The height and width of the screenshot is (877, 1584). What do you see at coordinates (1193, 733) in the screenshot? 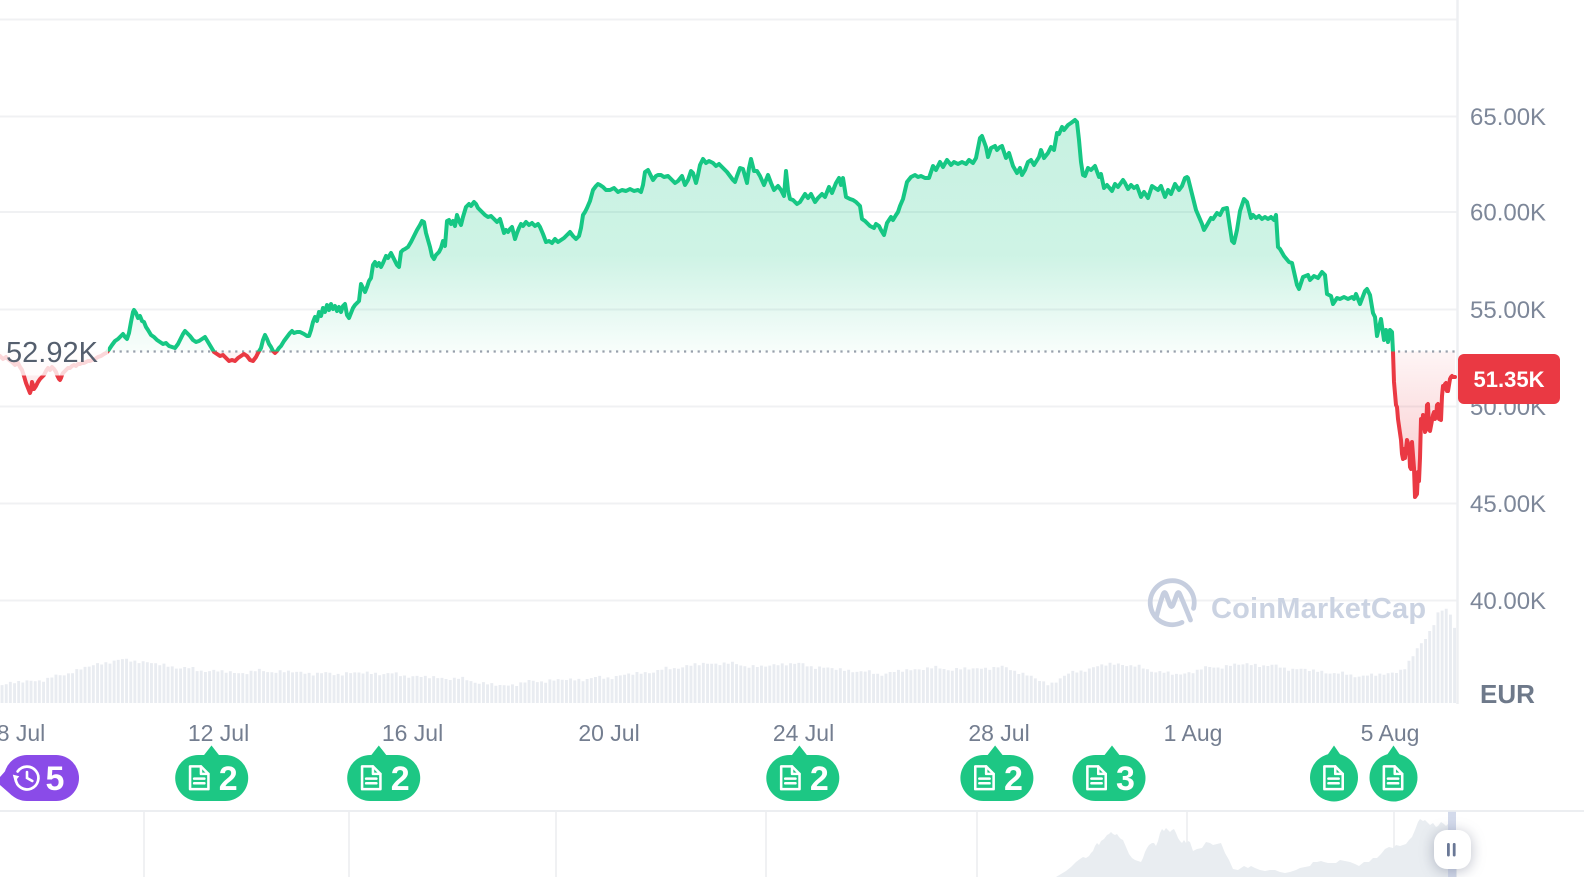
I see `svg-text: 1 Aug` at bounding box center [1193, 733].